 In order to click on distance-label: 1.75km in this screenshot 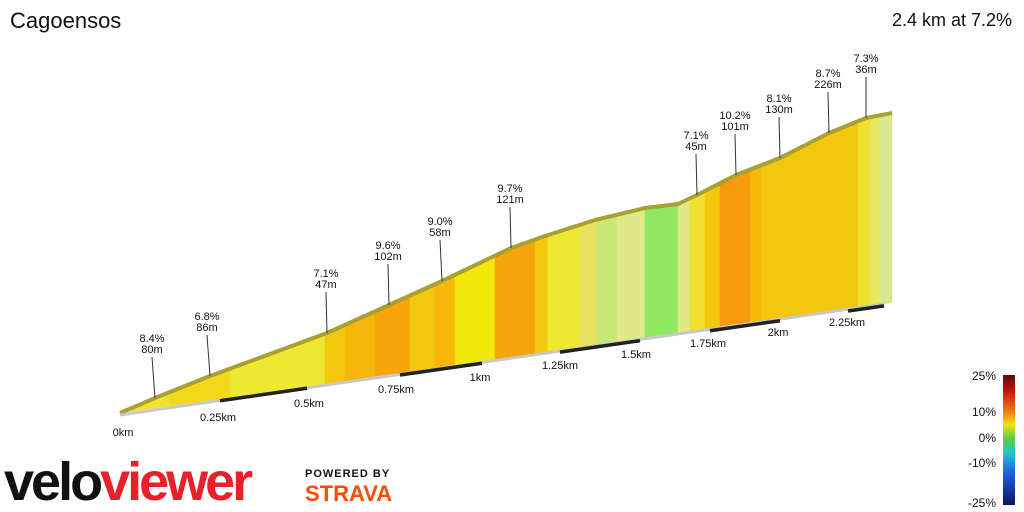, I will do `click(708, 344)`.